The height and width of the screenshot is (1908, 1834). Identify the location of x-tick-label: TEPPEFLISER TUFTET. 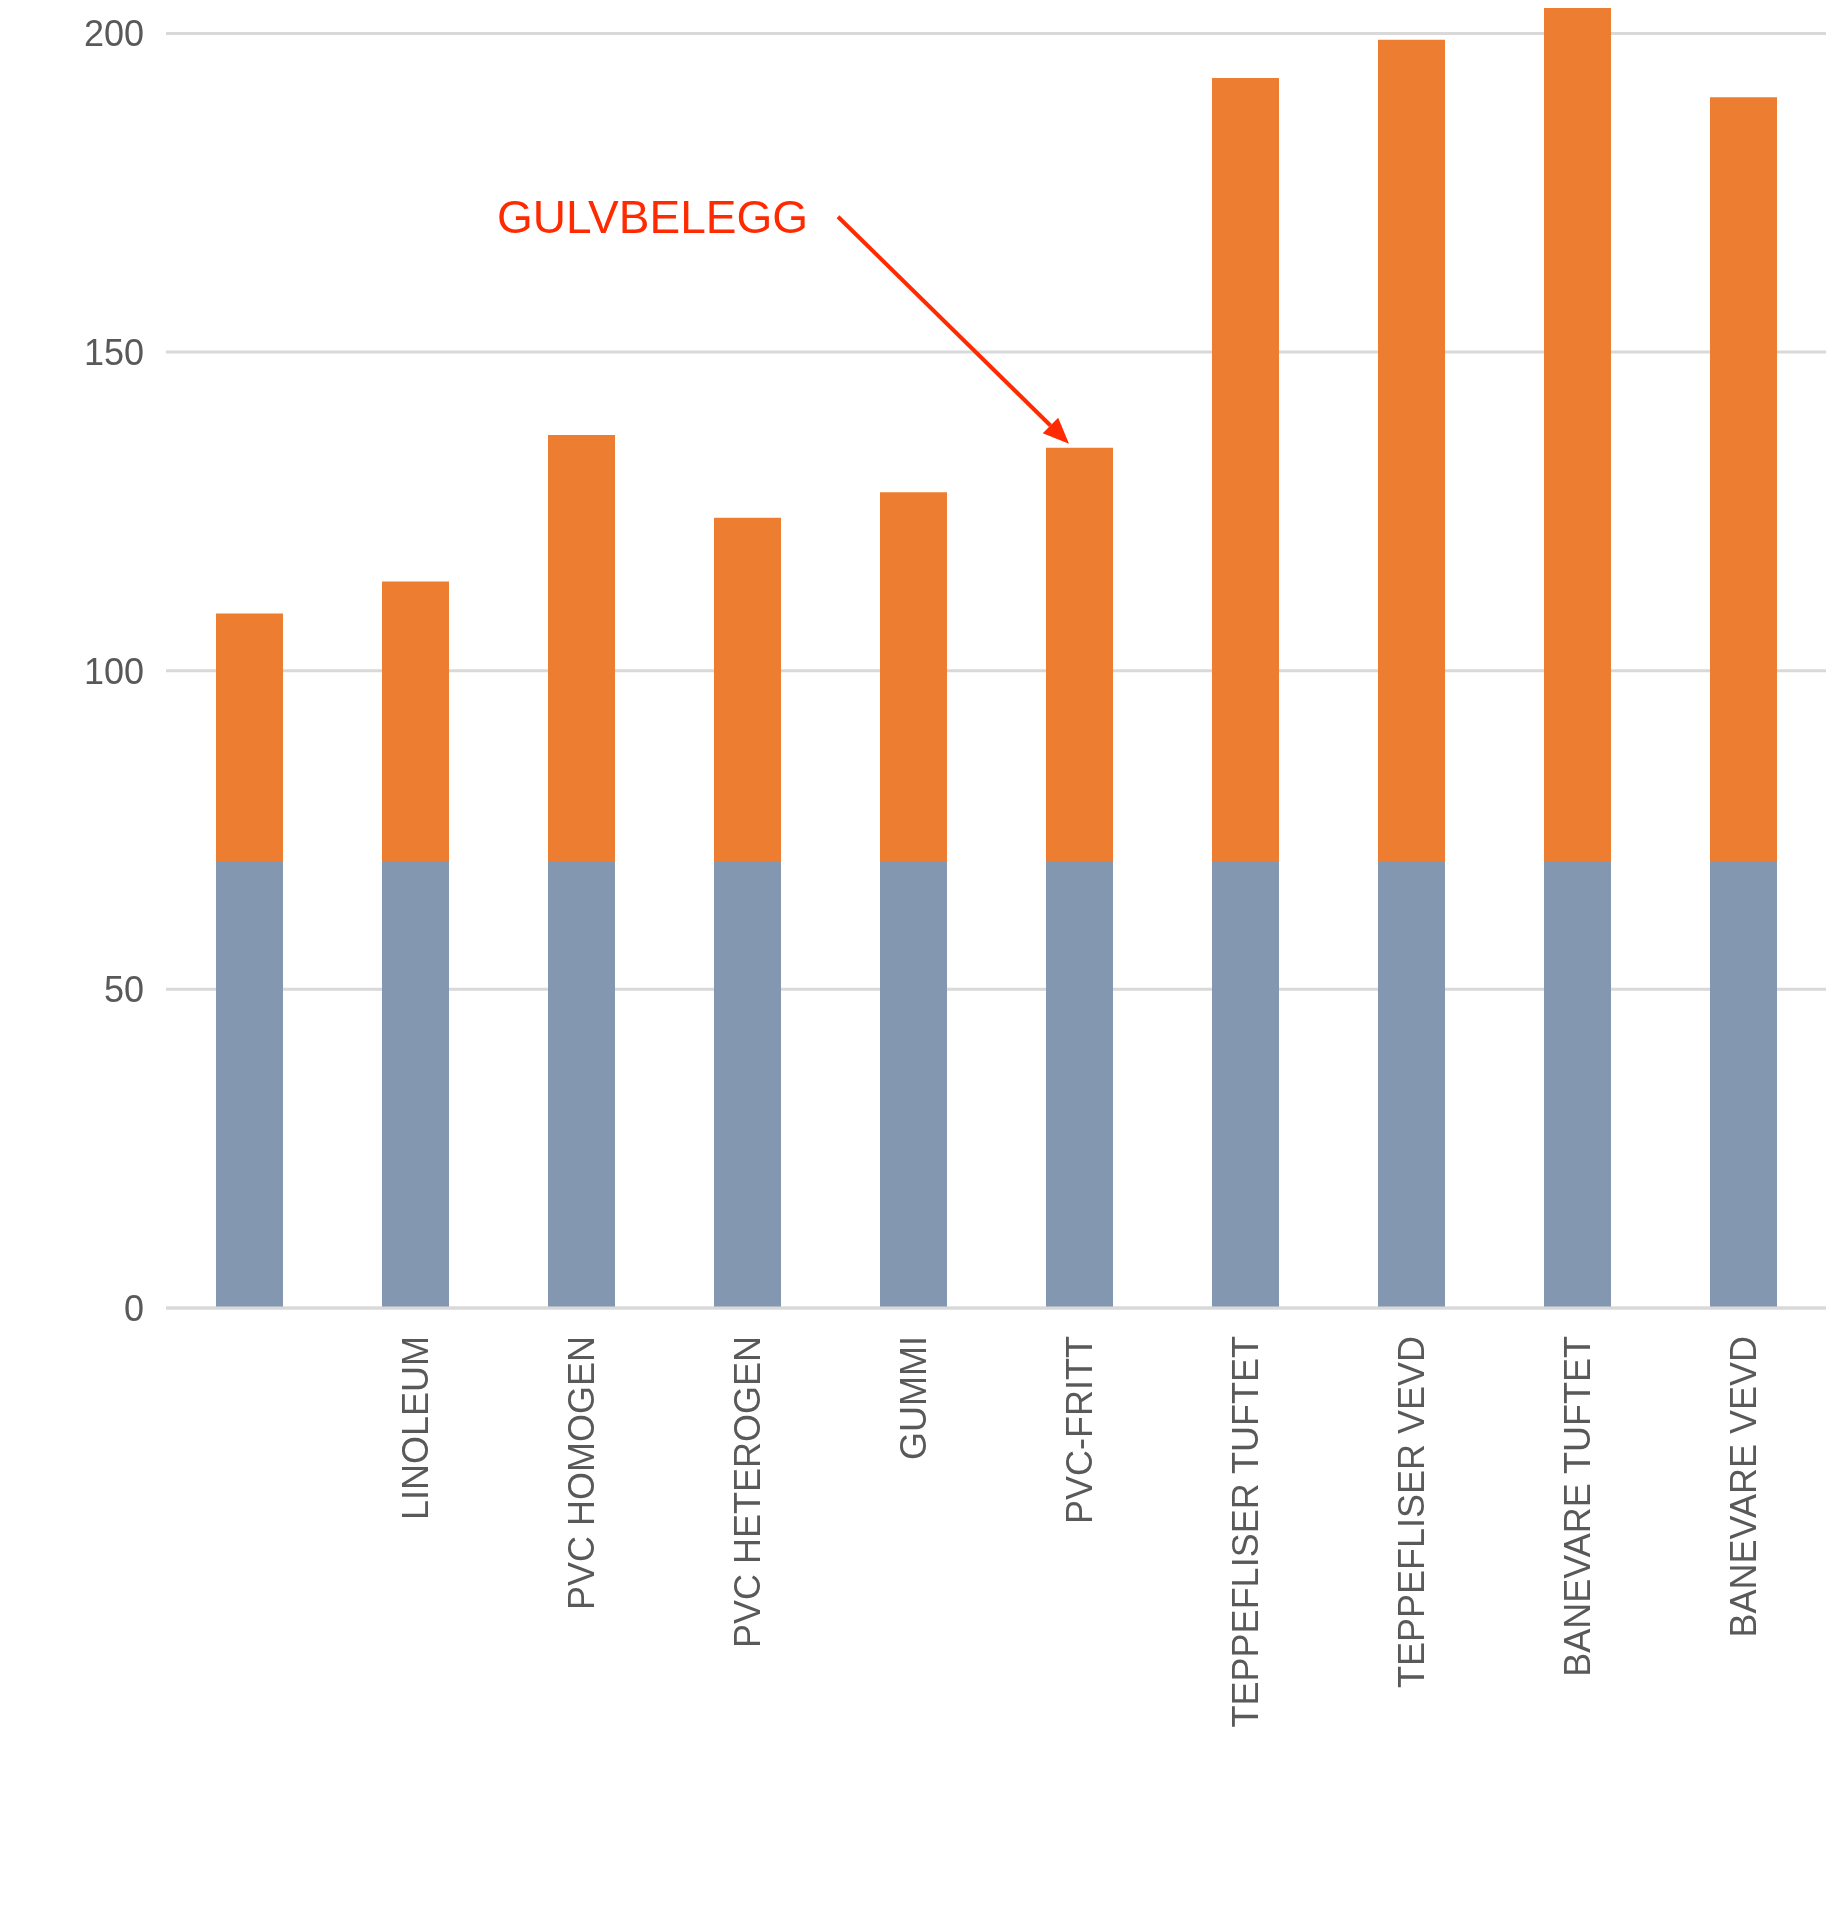
(1245, 1532).